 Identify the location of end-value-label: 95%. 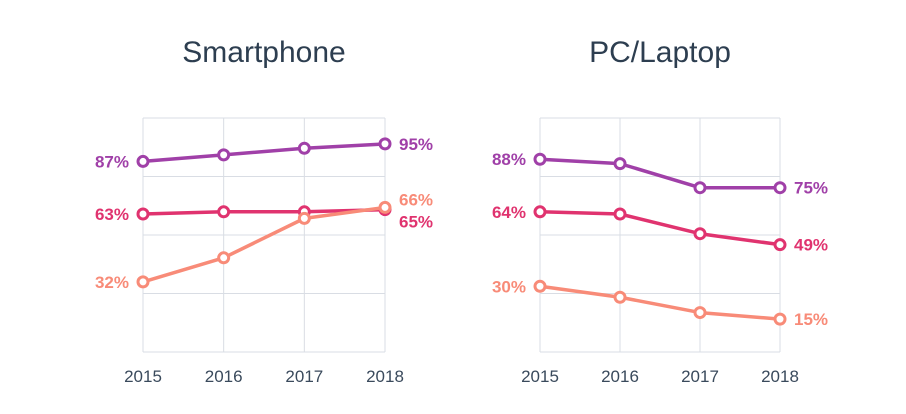
(416, 144).